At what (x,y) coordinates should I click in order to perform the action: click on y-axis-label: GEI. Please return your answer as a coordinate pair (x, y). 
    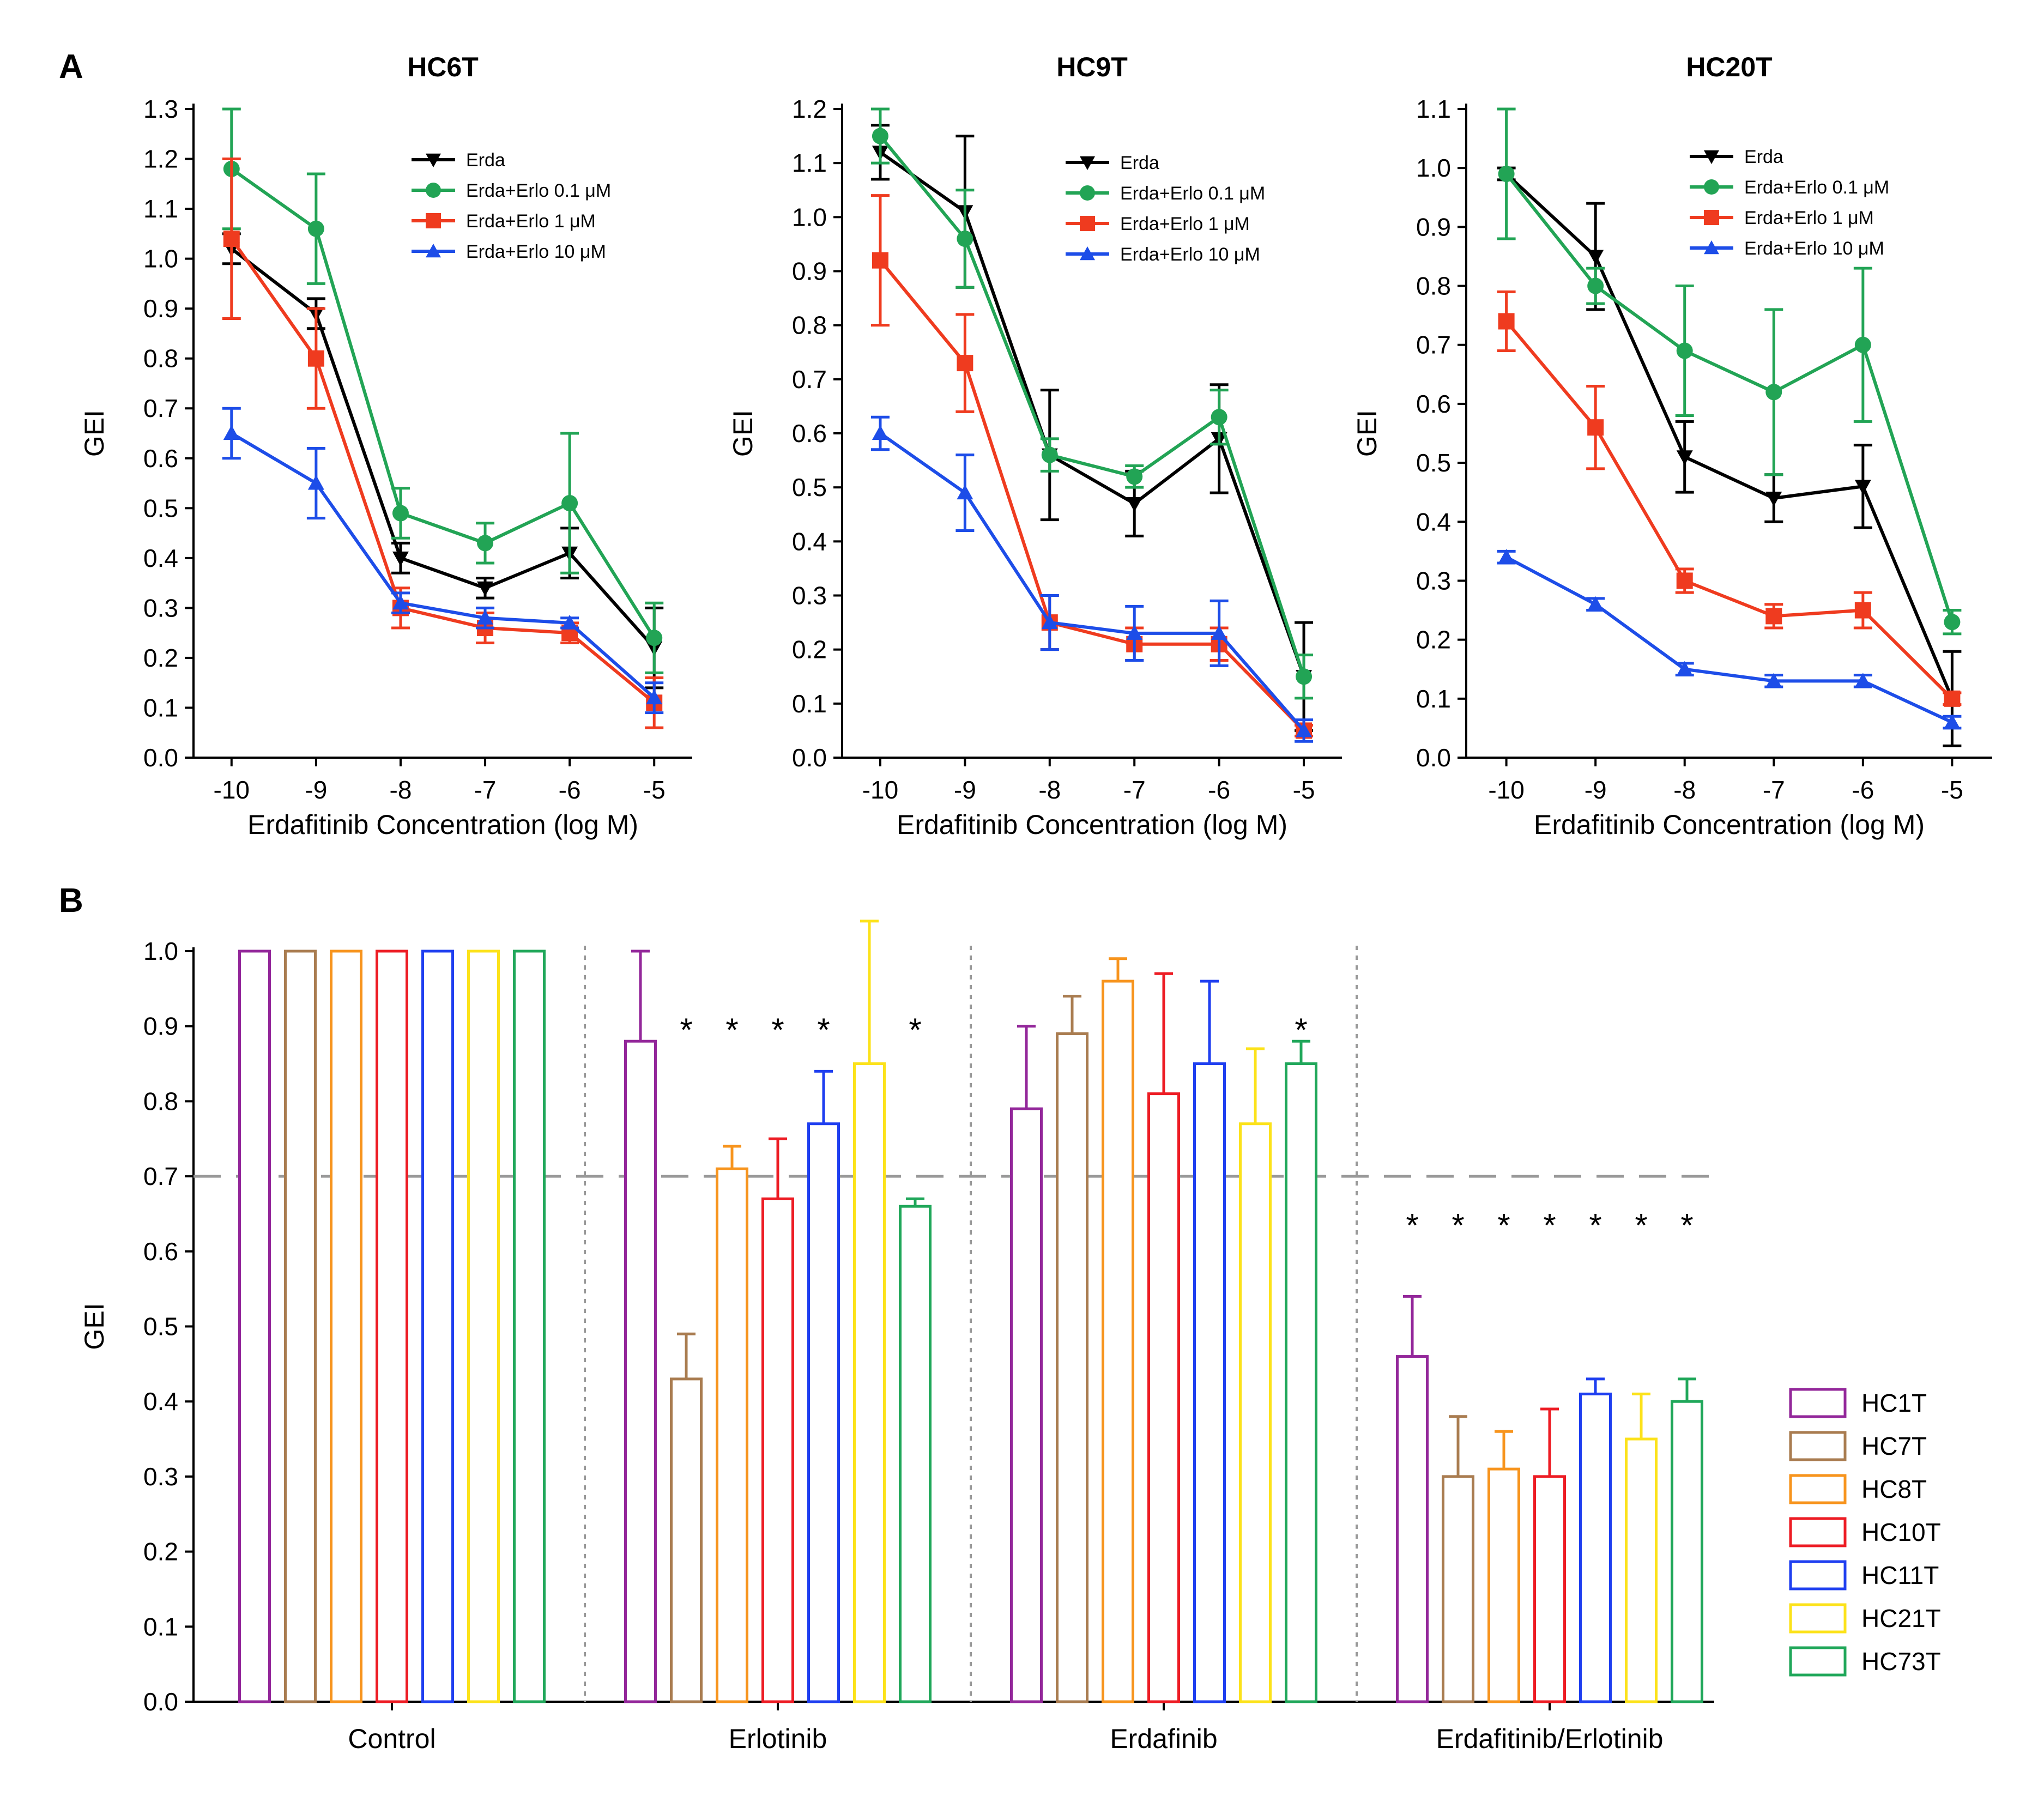
    Looking at the image, I should click on (94, 433).